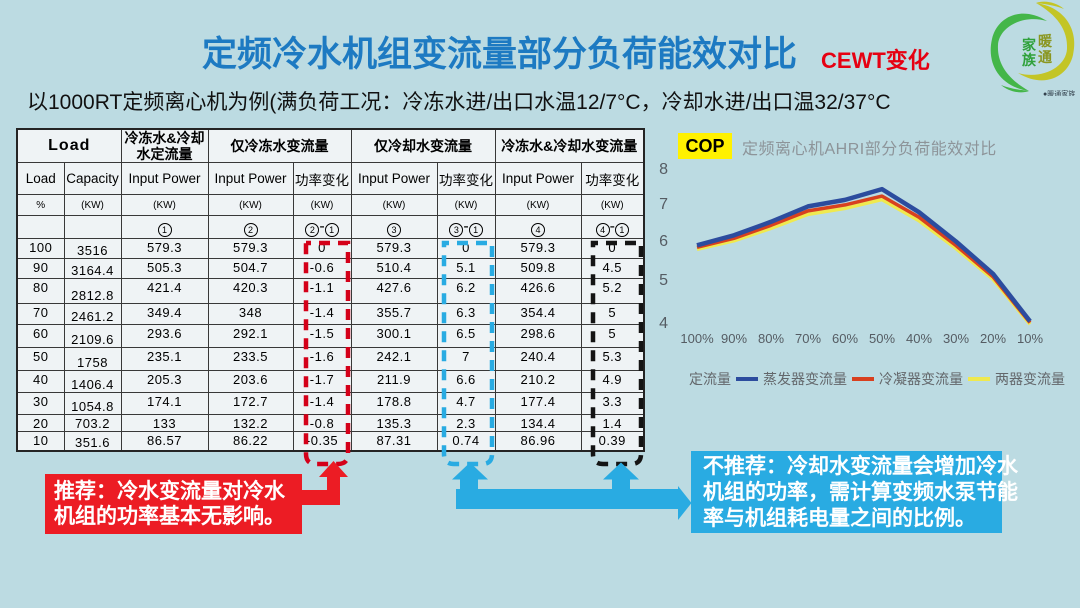  I want to click on svg-text: 族, so click(1029, 60).